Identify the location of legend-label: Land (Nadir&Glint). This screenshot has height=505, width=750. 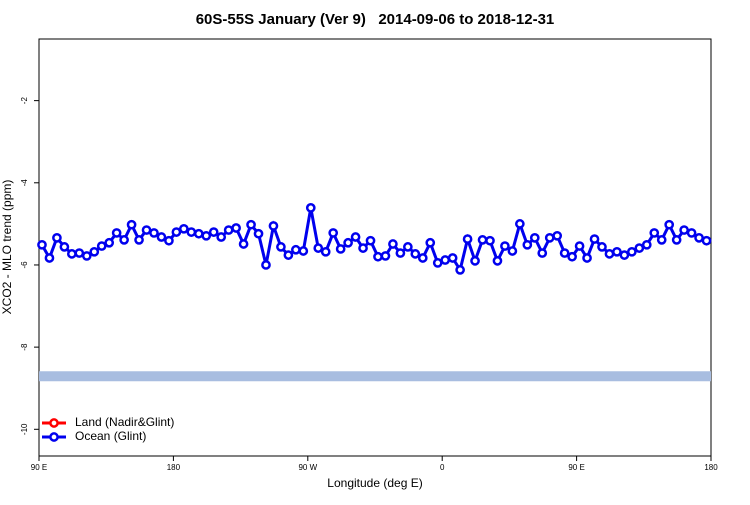
(124, 422).